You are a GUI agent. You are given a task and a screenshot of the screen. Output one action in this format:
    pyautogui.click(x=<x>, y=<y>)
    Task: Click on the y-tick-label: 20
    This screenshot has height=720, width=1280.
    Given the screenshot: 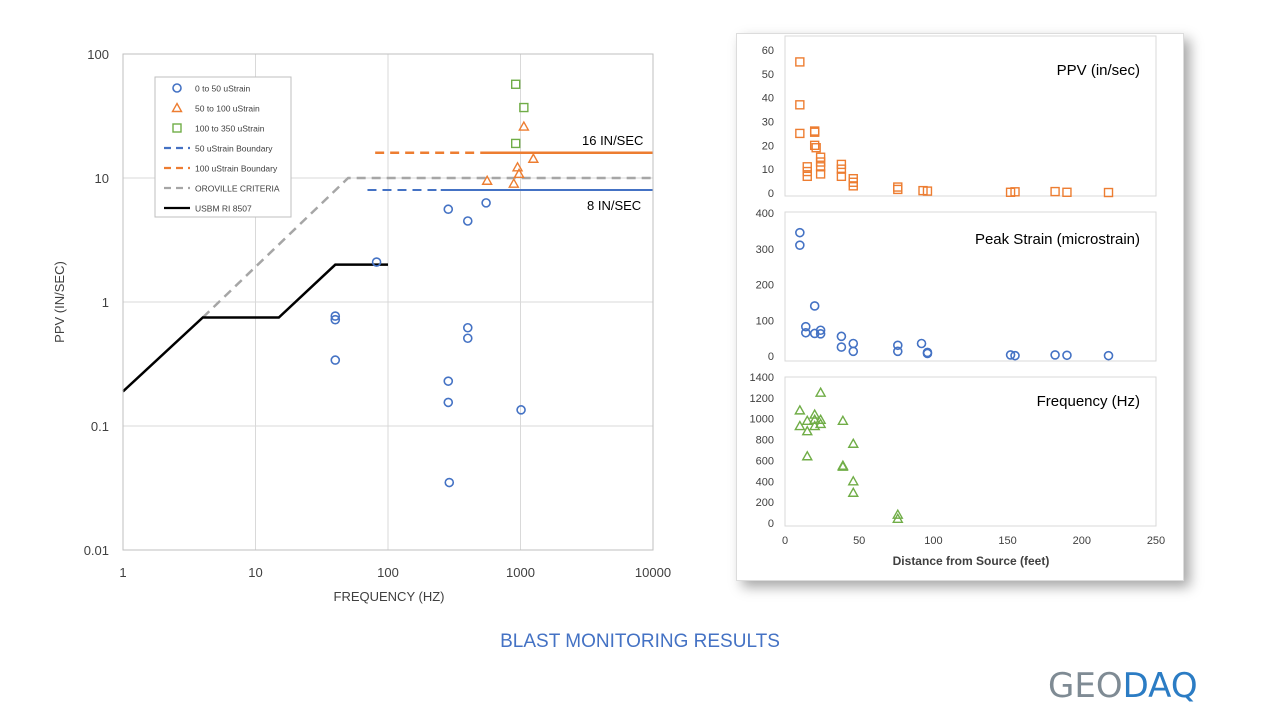 What is the action you would take?
    pyautogui.click(x=768, y=146)
    